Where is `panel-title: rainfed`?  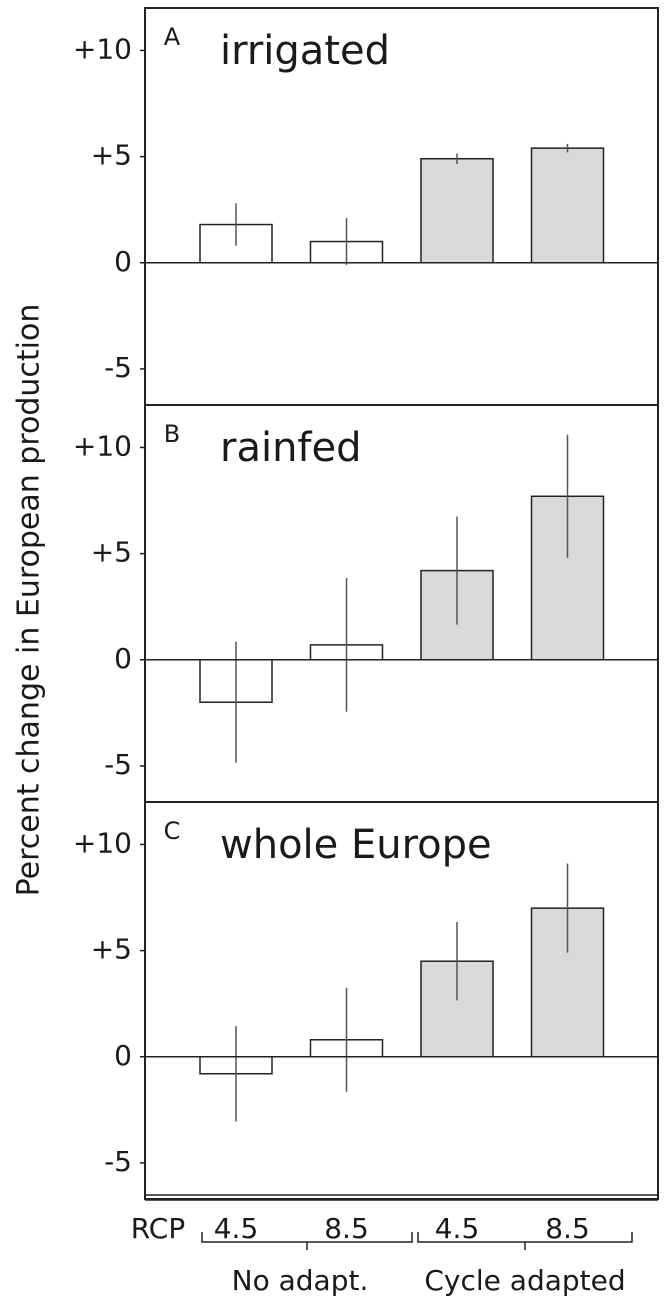 panel-title: rainfed is located at coordinates (291, 448).